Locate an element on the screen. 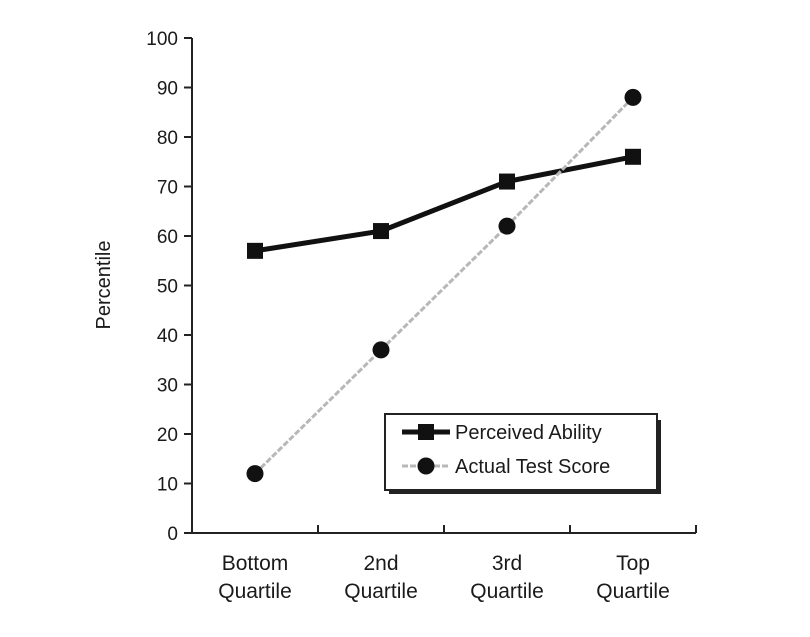 This screenshot has height=637, width=810. y-tick-label: 0 is located at coordinates (172, 534).